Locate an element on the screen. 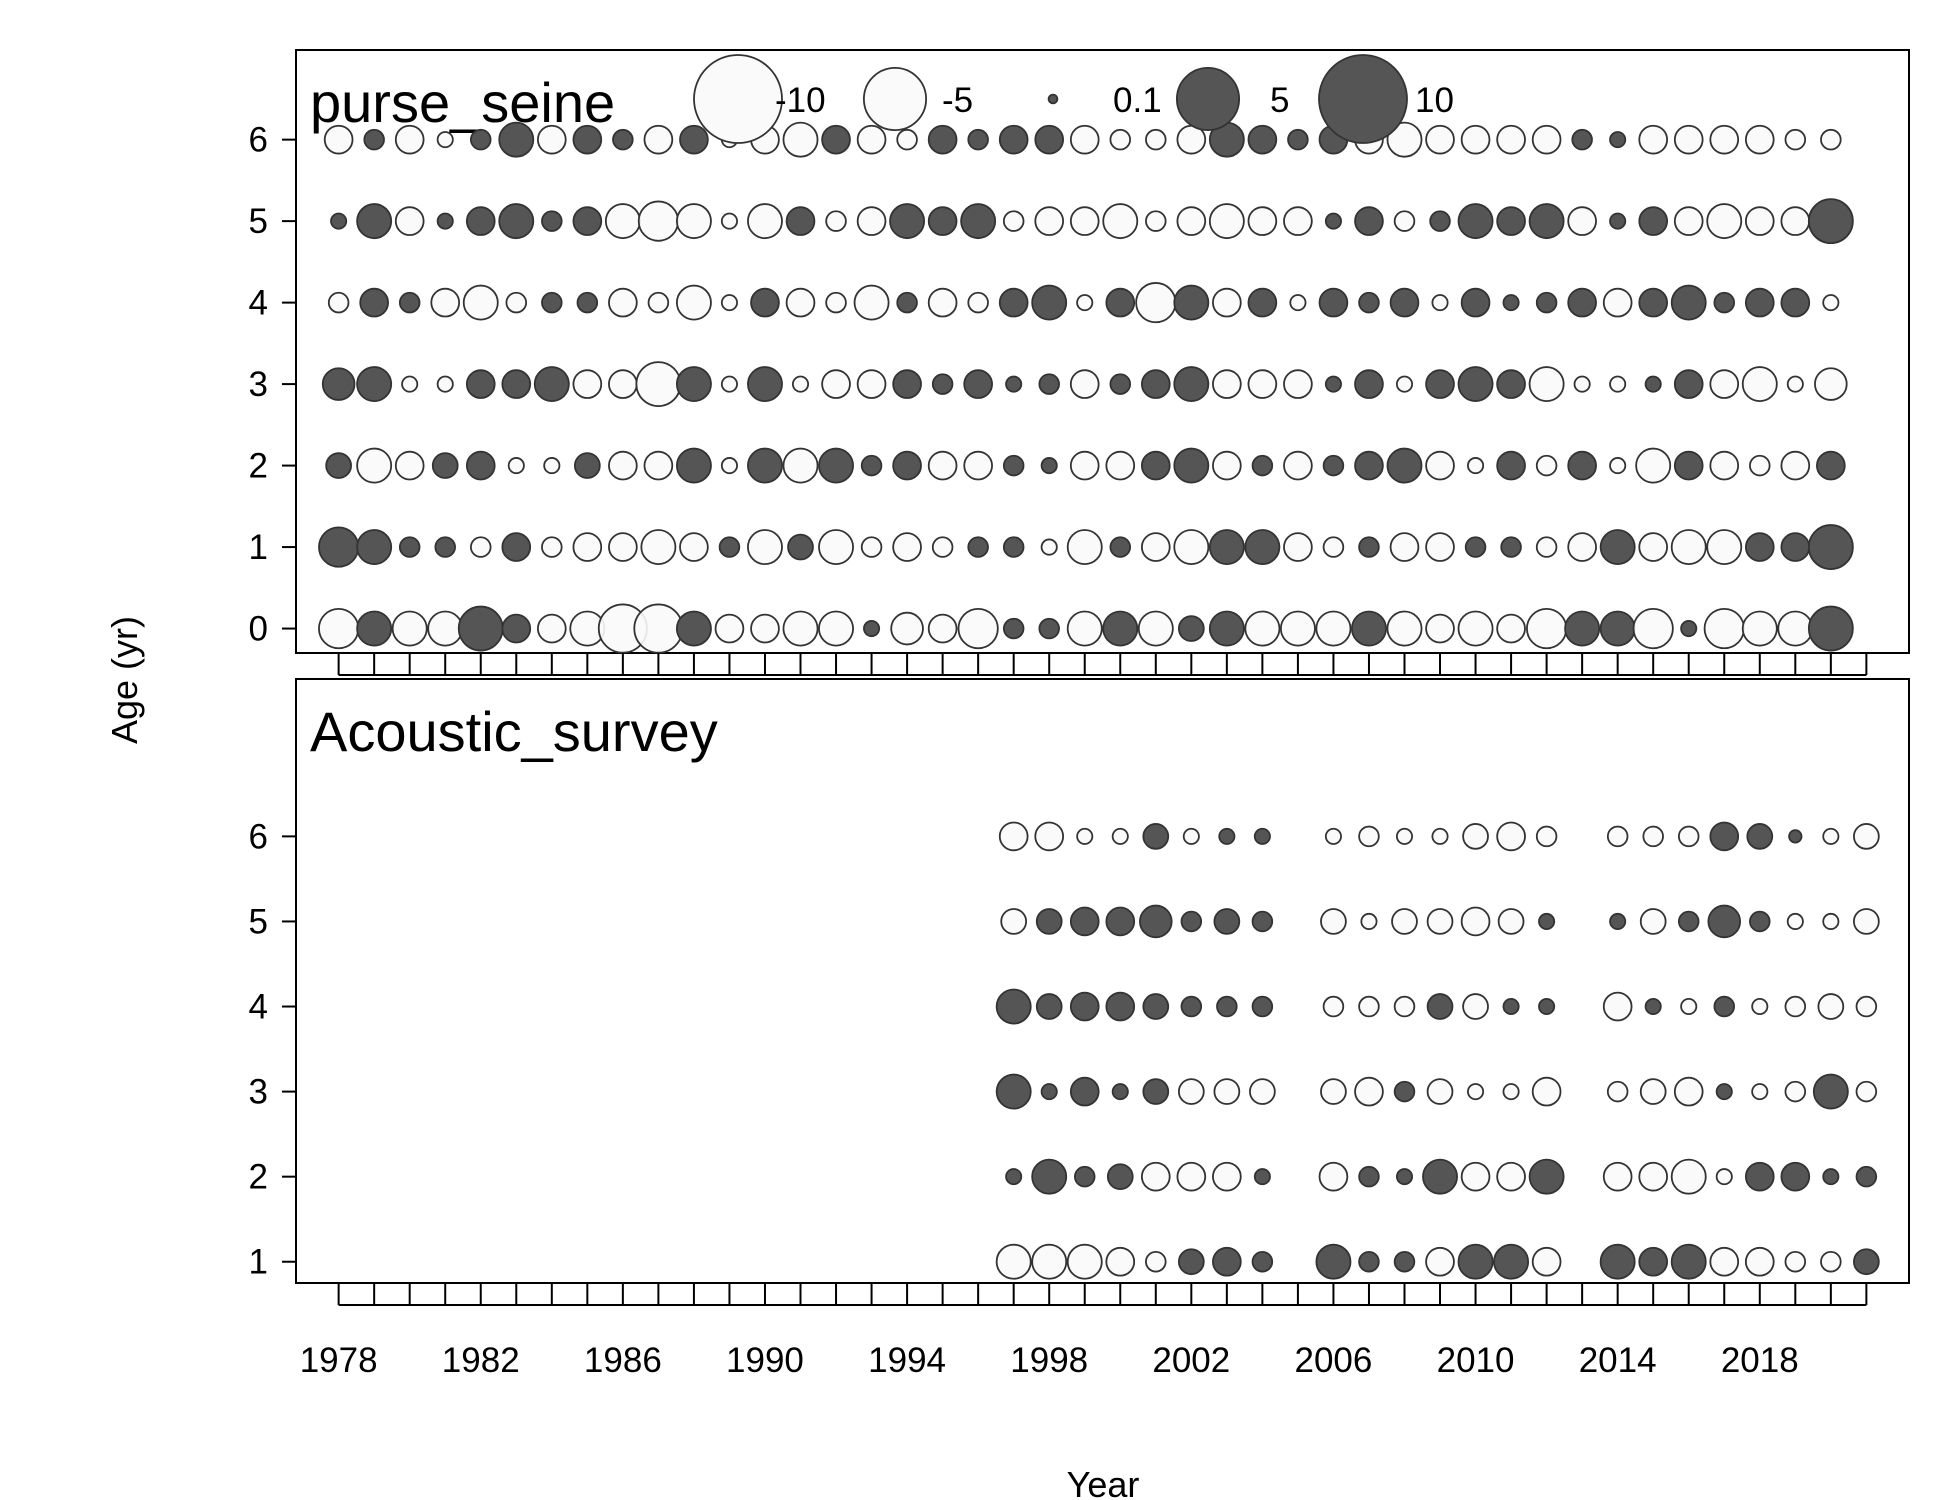 The image size is (1950, 1500). bubble-purse-seine-age4-1982 is located at coordinates (480, 302).